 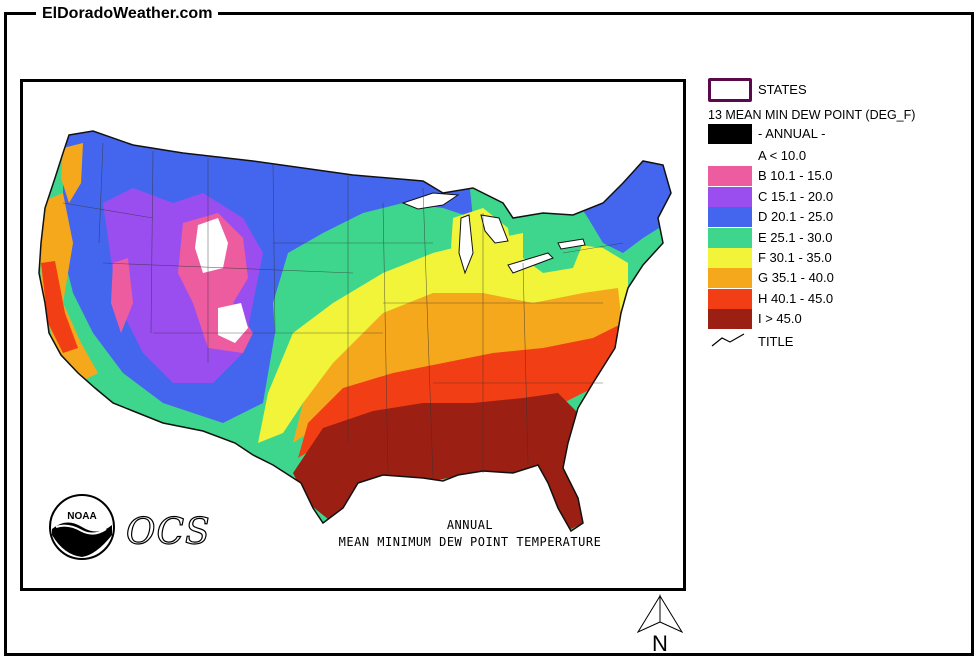 I want to click on legend-class-label: A < 10.0, so click(x=782, y=155).